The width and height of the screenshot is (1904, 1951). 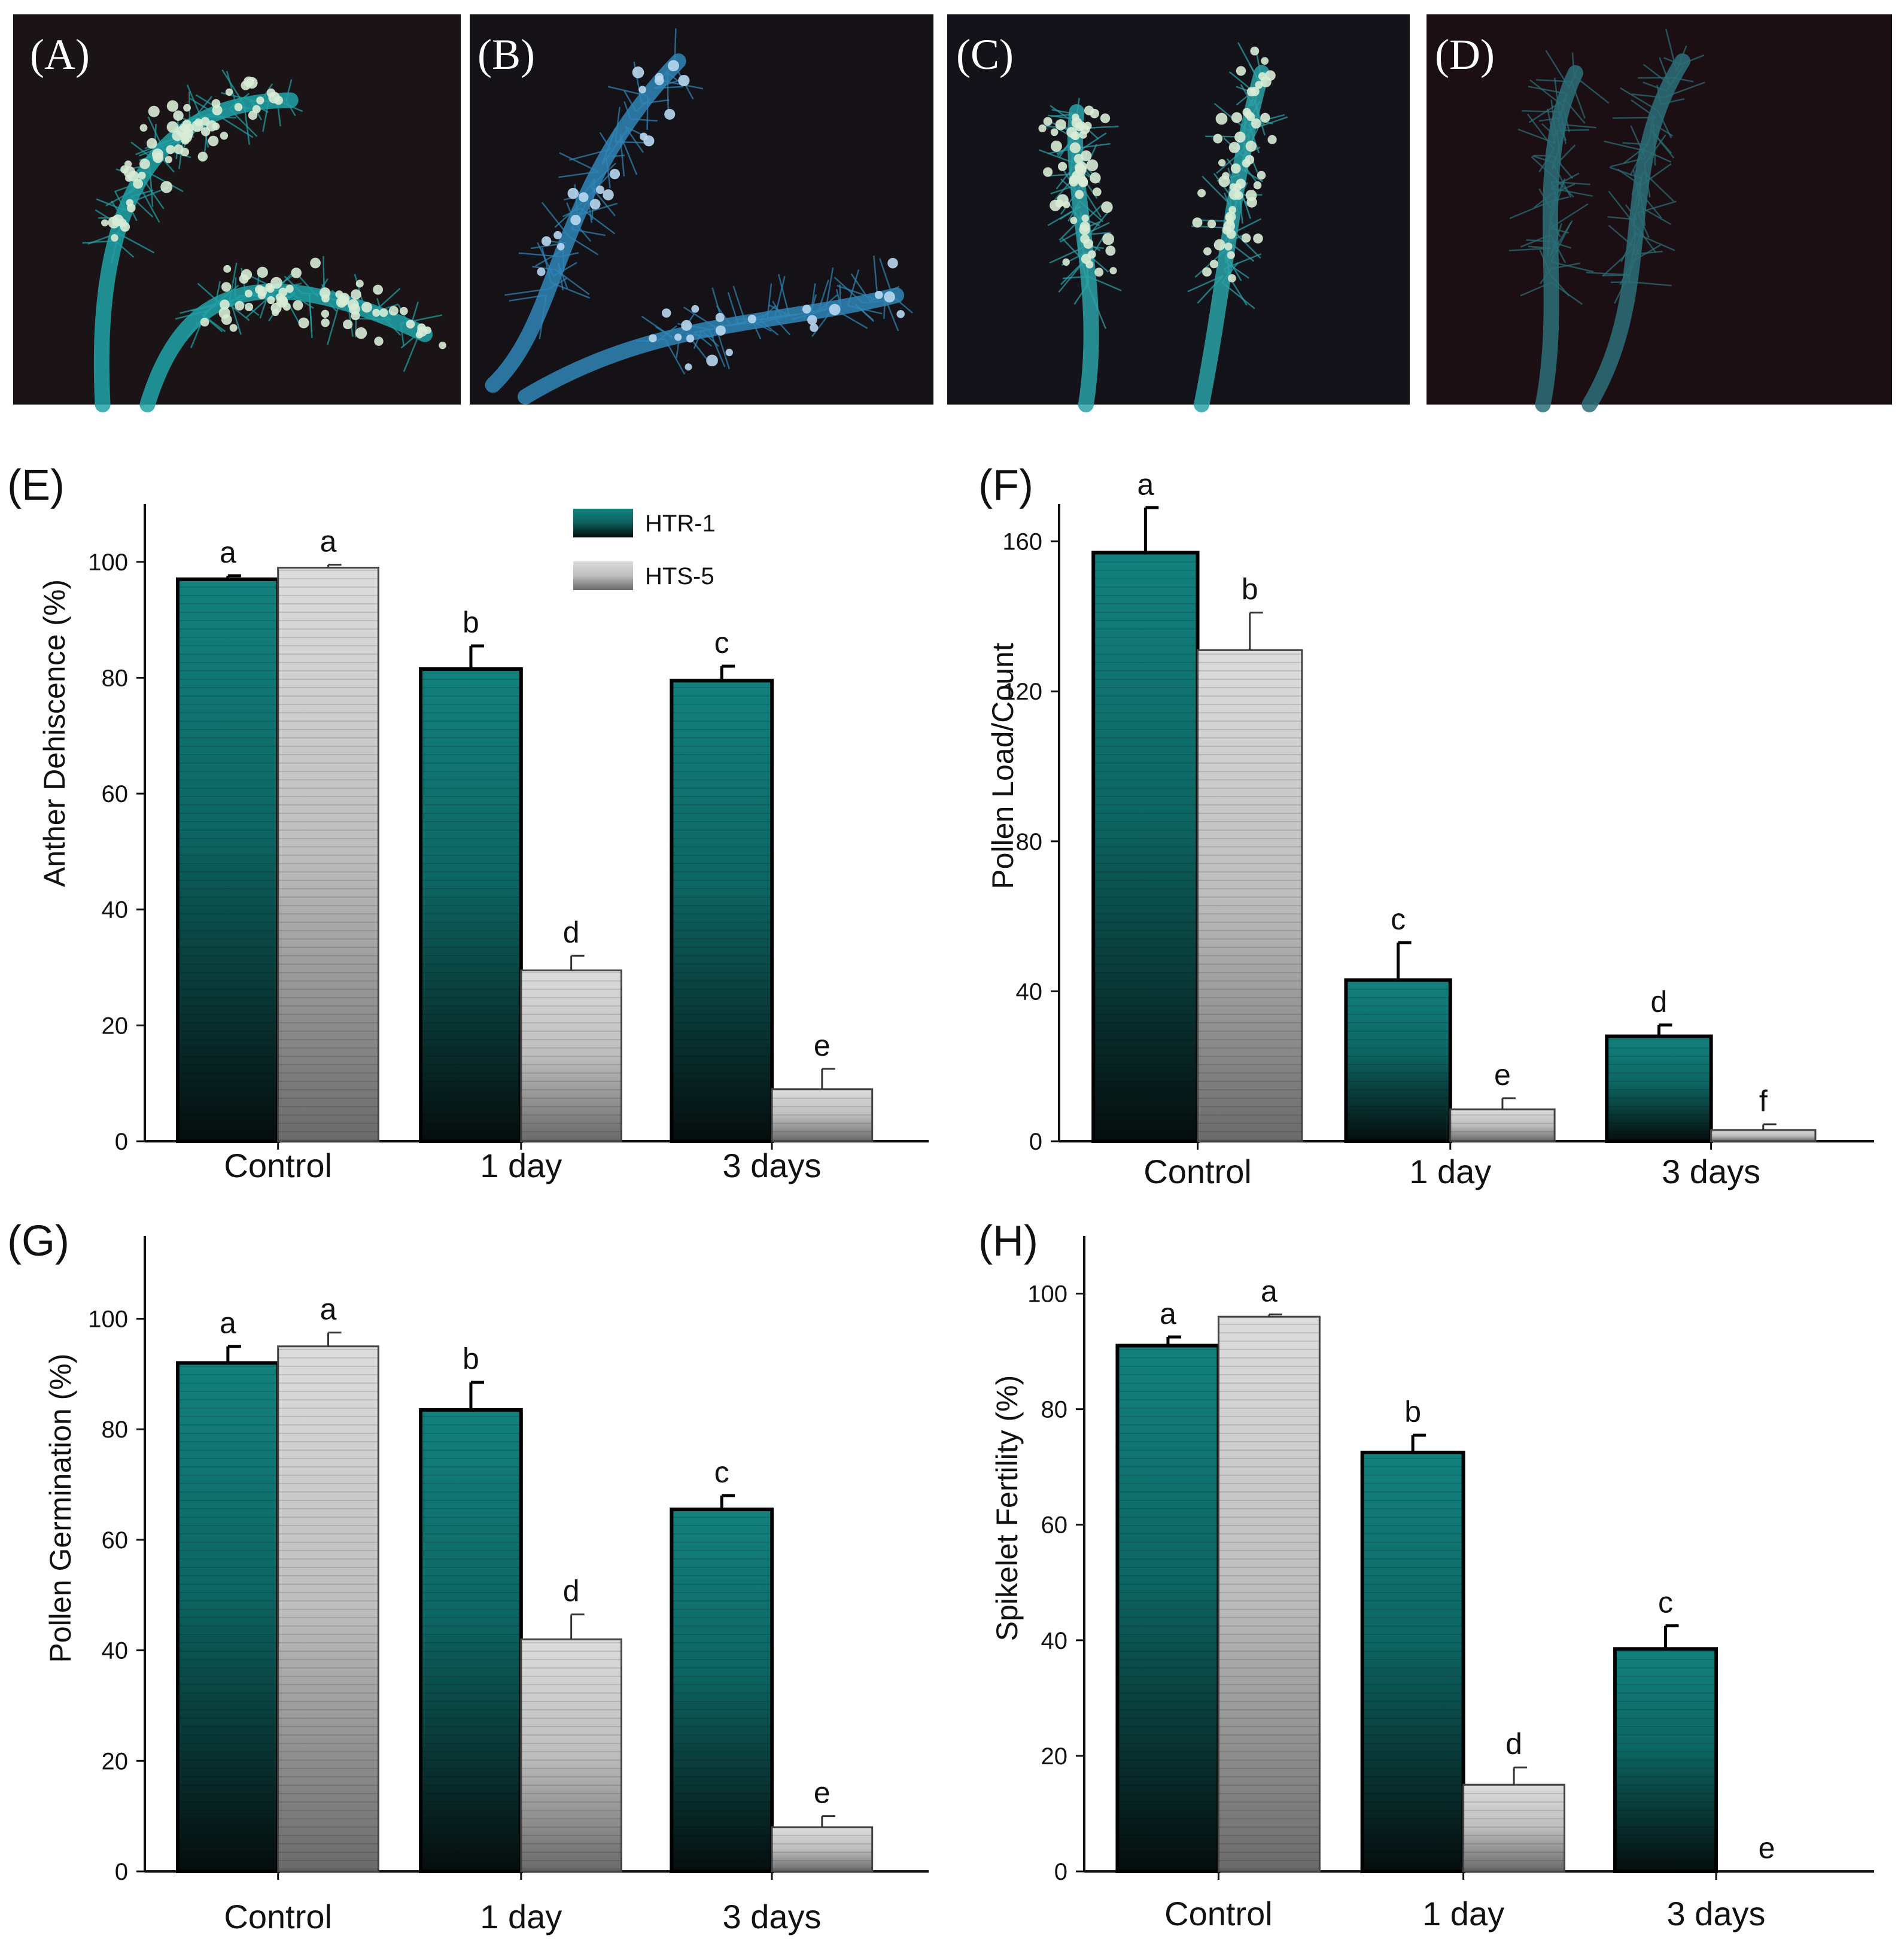 What do you see at coordinates (1711, 1171) in the screenshot?
I see `x-tick-label: 3 days` at bounding box center [1711, 1171].